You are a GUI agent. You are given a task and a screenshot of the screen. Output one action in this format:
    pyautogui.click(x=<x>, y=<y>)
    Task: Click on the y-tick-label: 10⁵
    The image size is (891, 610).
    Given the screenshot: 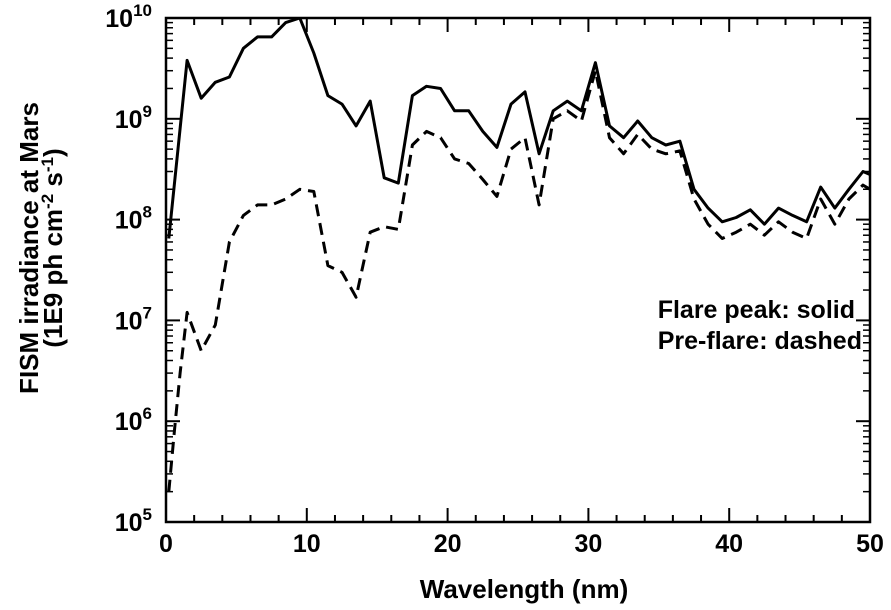 What is the action you would take?
    pyautogui.click(x=133, y=521)
    